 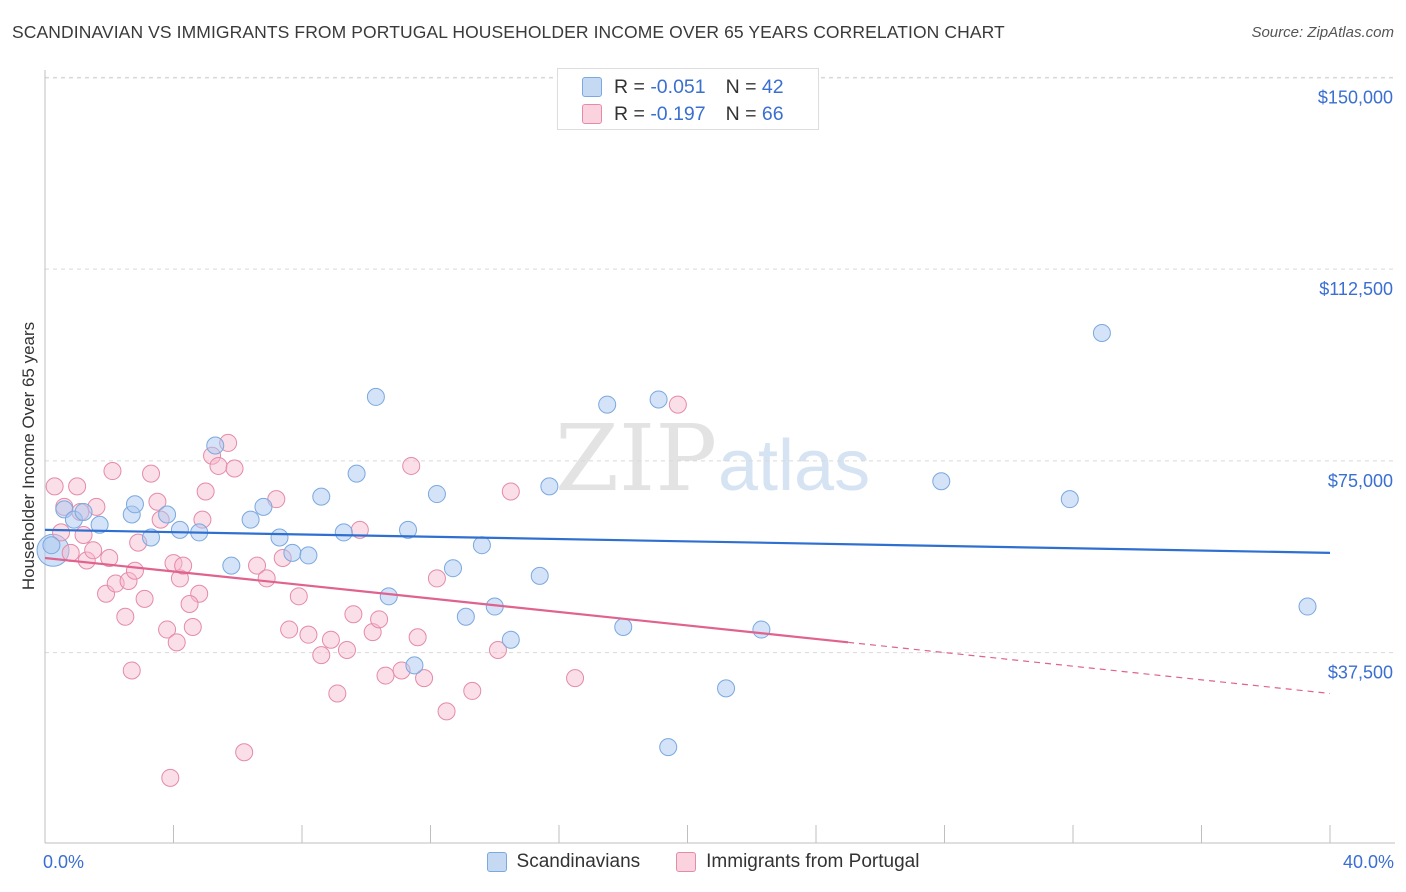 What do you see at coordinates (794, 466) in the screenshot?
I see `watermark-atlas: atlas` at bounding box center [794, 466].